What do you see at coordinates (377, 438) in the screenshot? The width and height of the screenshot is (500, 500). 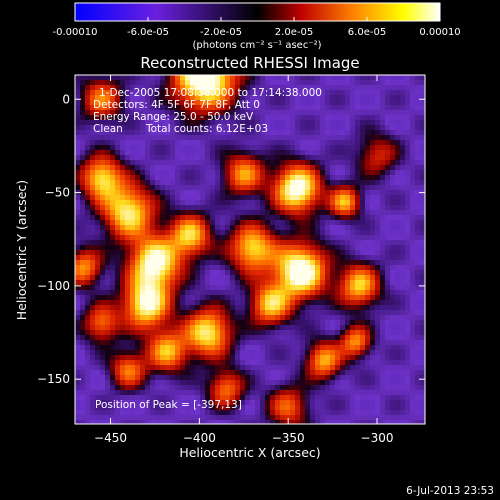 I see `x-tick-label: −300` at bounding box center [377, 438].